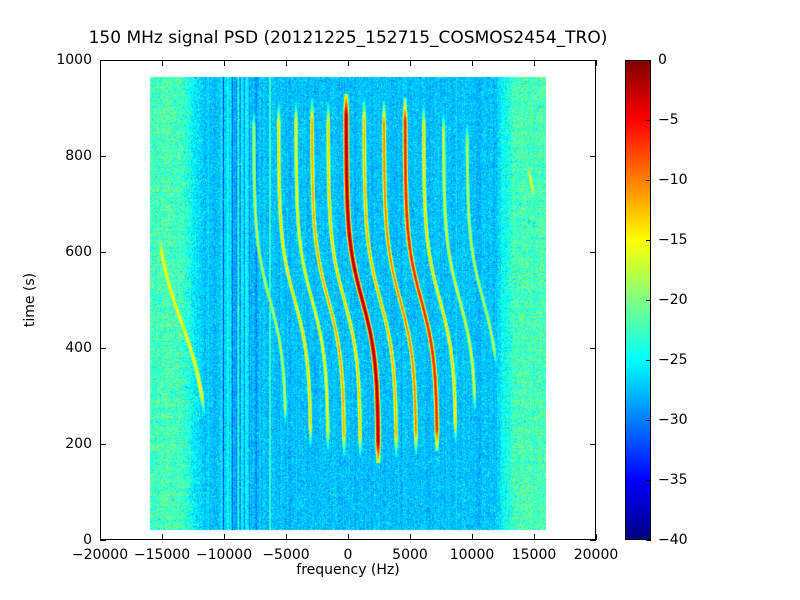 This screenshot has width=800, height=600. What do you see at coordinates (224, 555) in the screenshot?
I see `x-tick-label: −10000` at bounding box center [224, 555].